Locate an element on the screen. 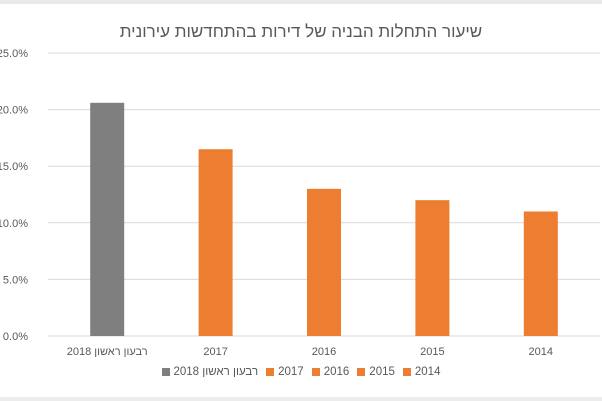 Image resolution: width=602 pixels, height=401 pixels. y-tick-label: 5.0% is located at coordinates (15, 280).